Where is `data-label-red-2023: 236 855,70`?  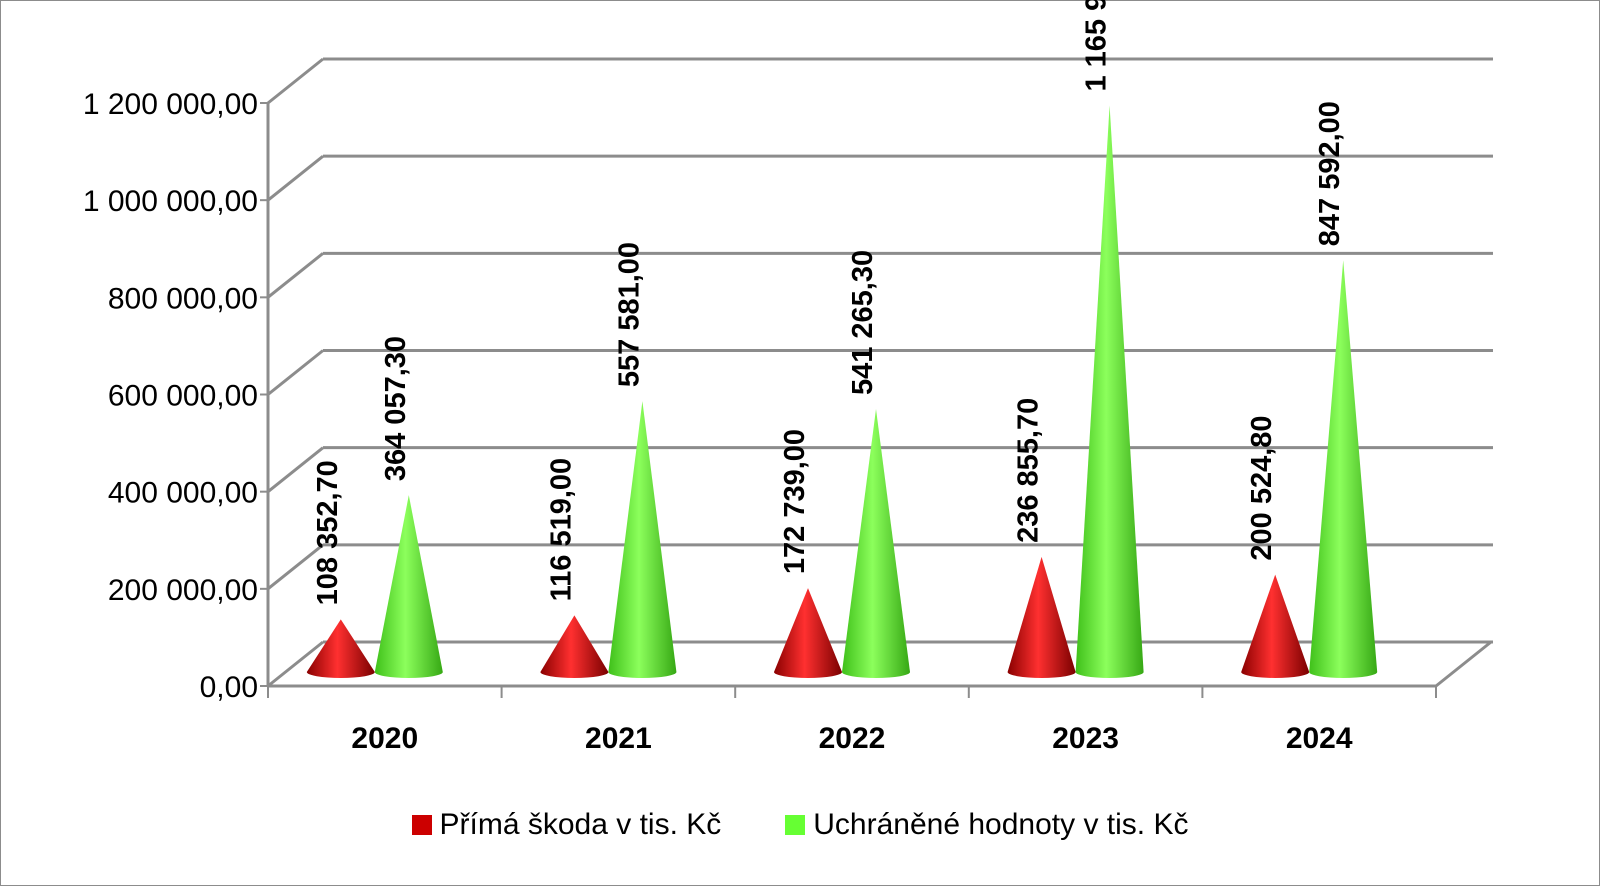
data-label-red-2023: 236 855,70 is located at coordinates (1029, 470).